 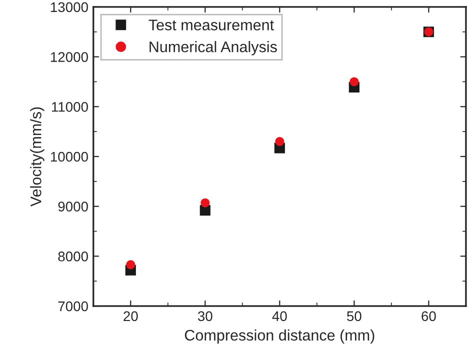 What do you see at coordinates (73, 306) in the screenshot?
I see `y-tick-label: 7000` at bounding box center [73, 306].